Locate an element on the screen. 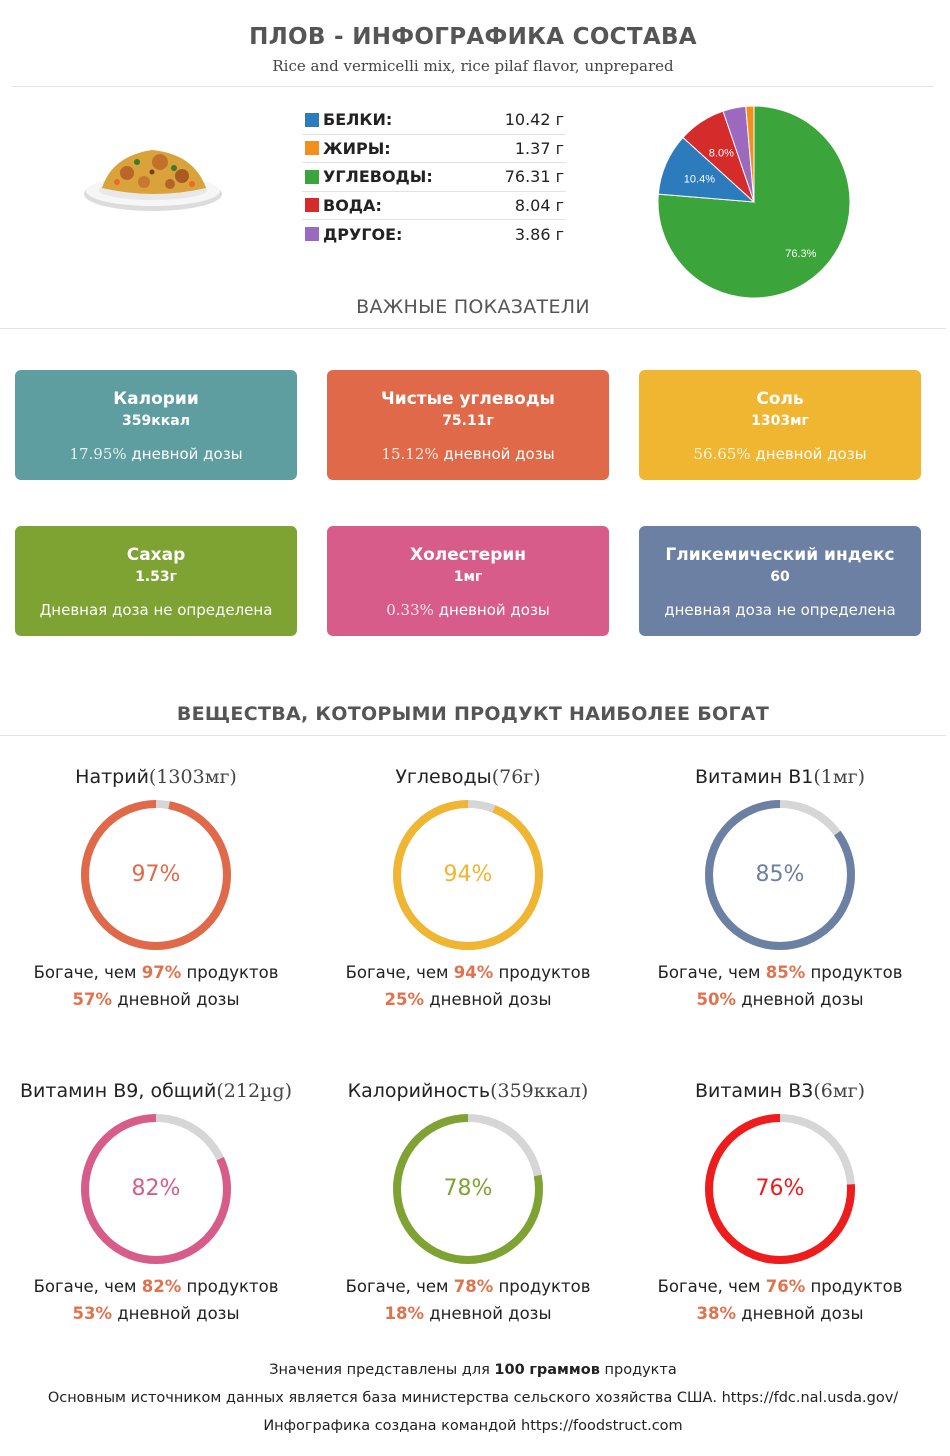  card-pct: 17.95% is located at coordinates (98, 454).